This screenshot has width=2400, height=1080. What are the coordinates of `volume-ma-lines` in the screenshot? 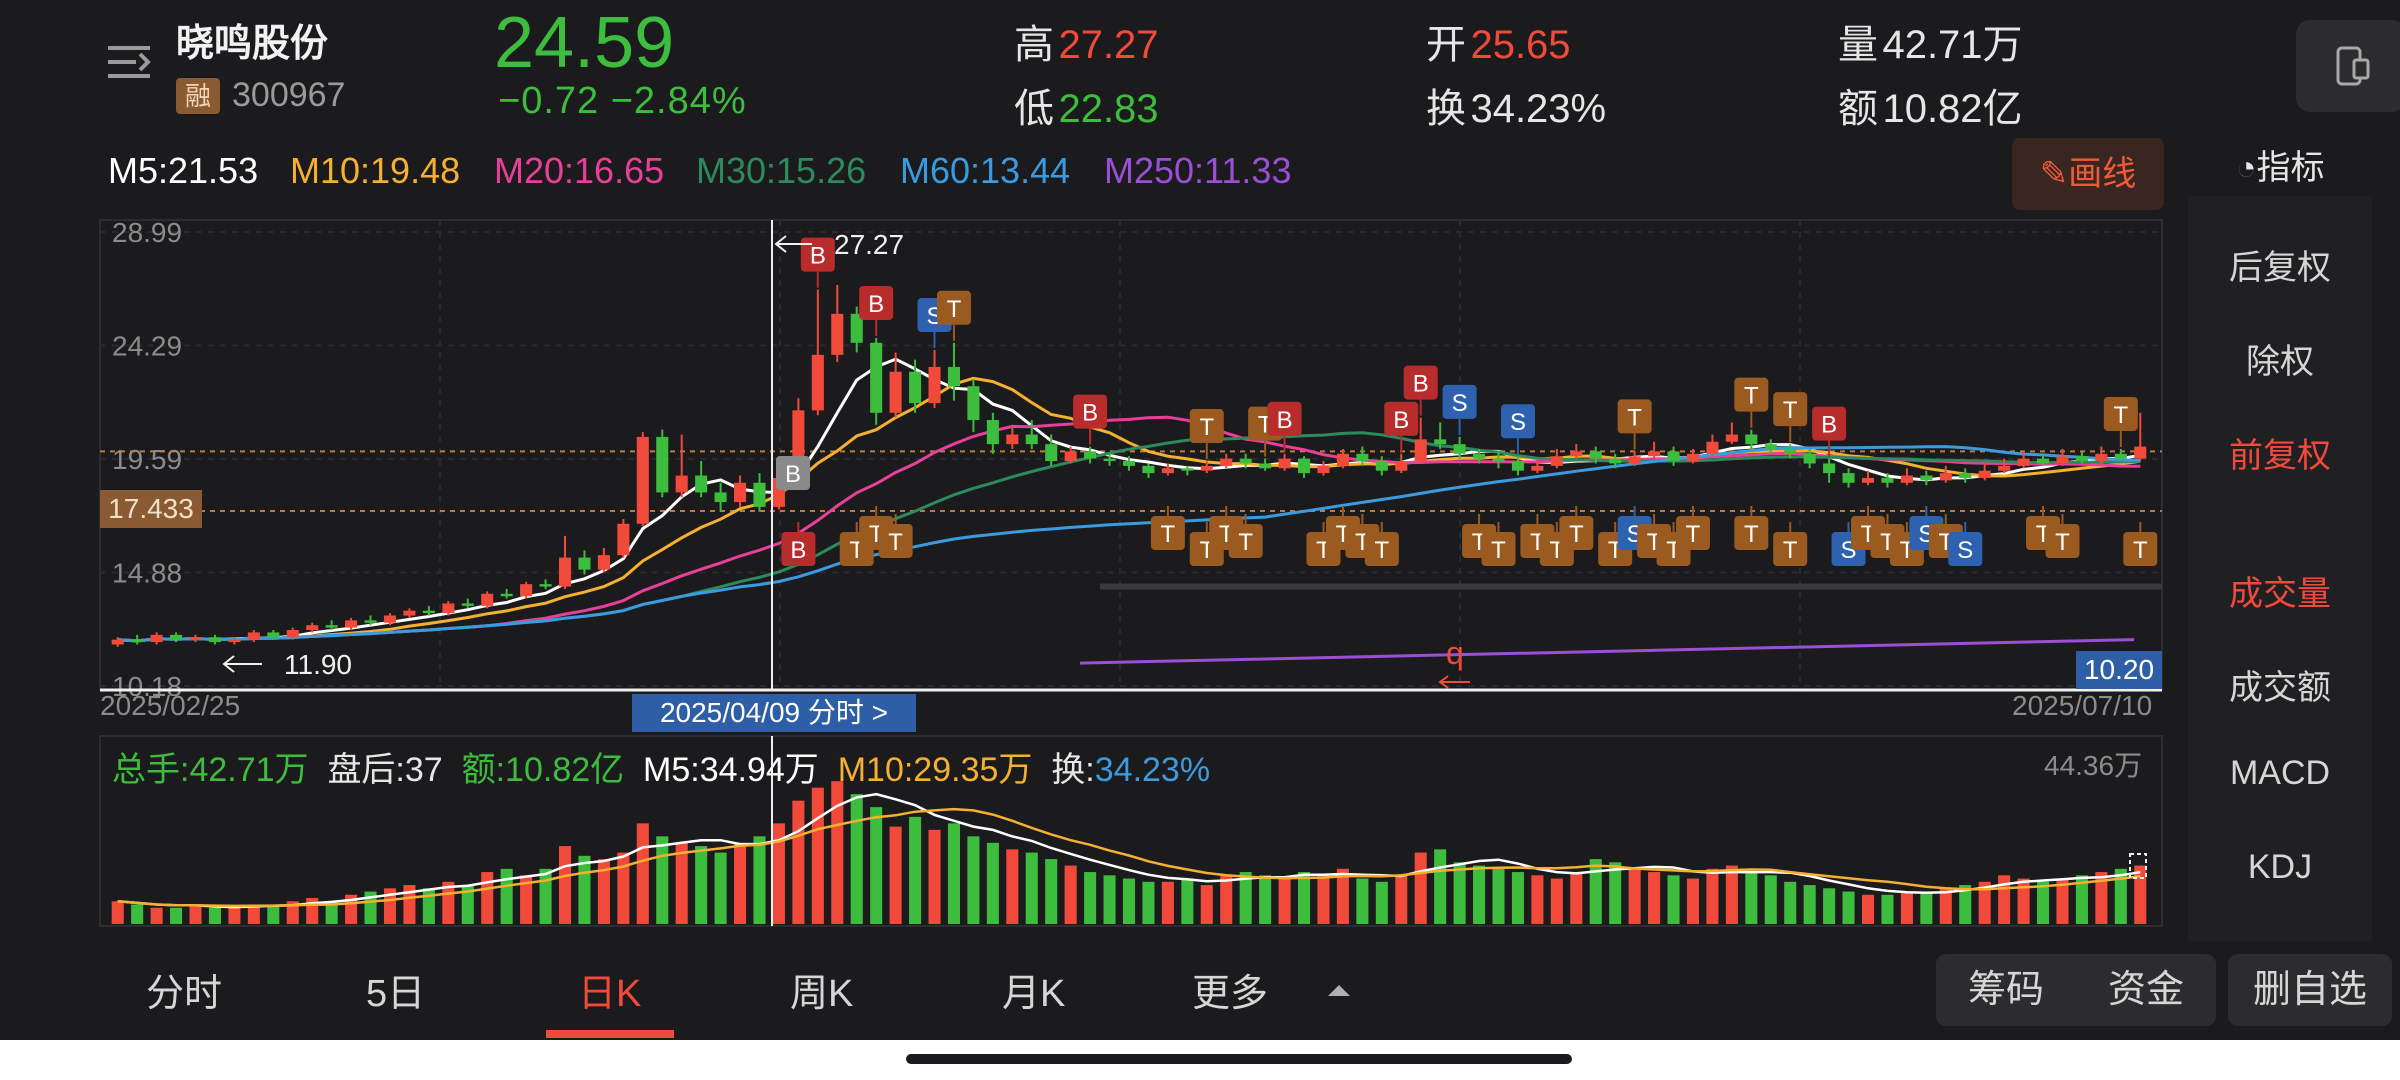 It's located at (1132, 831).